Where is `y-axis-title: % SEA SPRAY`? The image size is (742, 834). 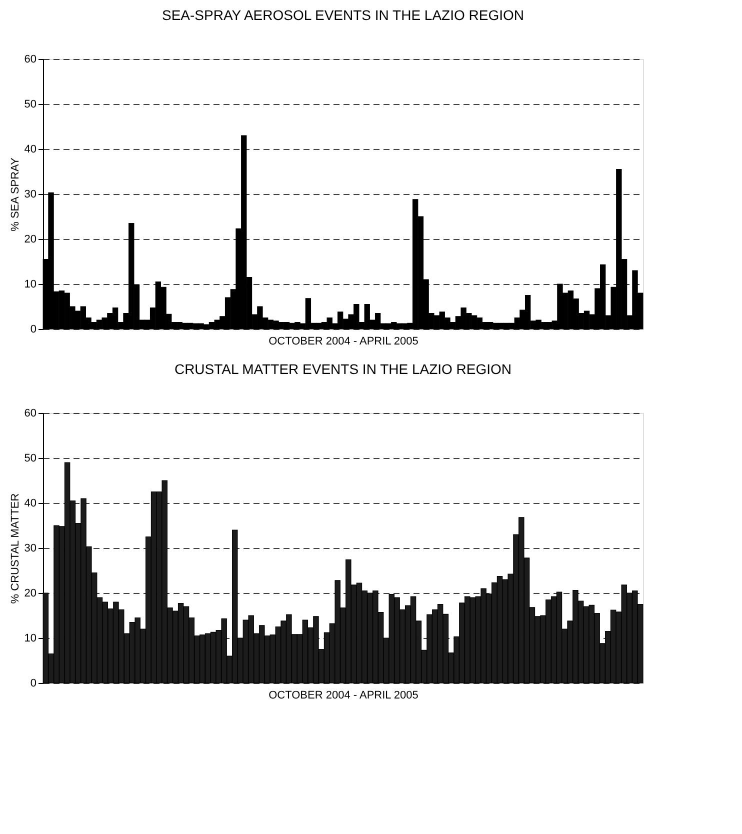 y-axis-title: % SEA SPRAY is located at coordinates (15, 194).